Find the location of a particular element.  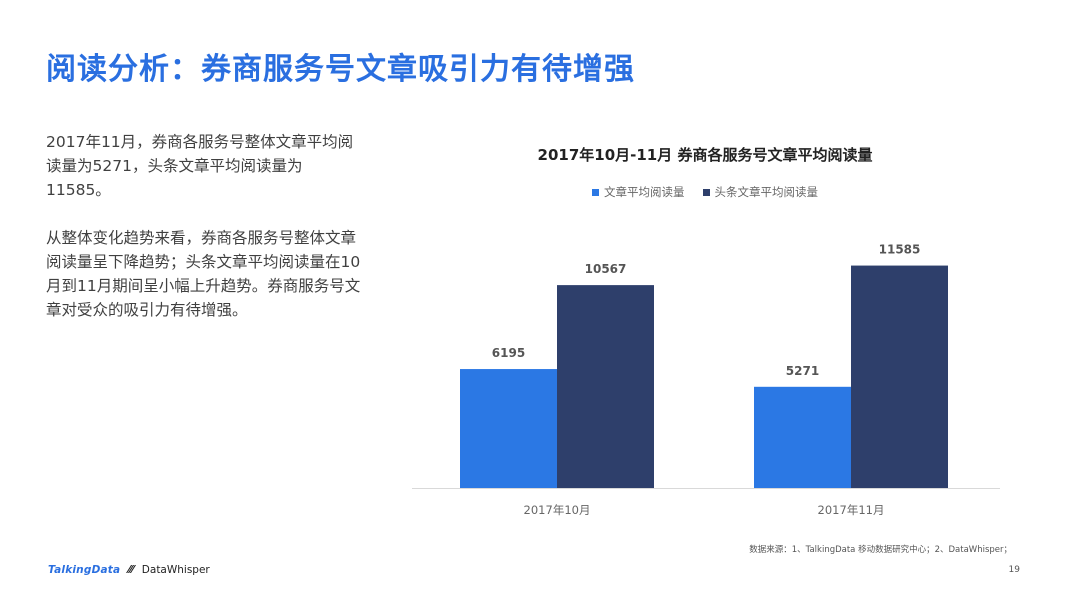

legend-swatch-headline-avg is located at coordinates (706, 192).